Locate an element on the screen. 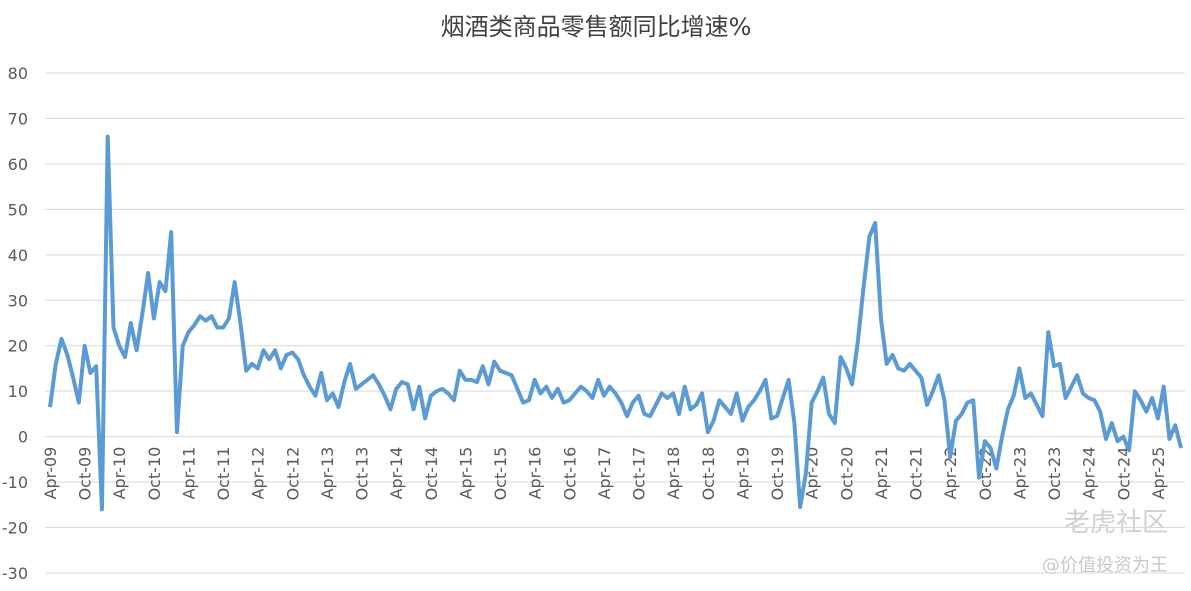 Image resolution: width=1191 pixels, height=591 pixels. x-tick-label: Apr-15 is located at coordinates (465, 473).